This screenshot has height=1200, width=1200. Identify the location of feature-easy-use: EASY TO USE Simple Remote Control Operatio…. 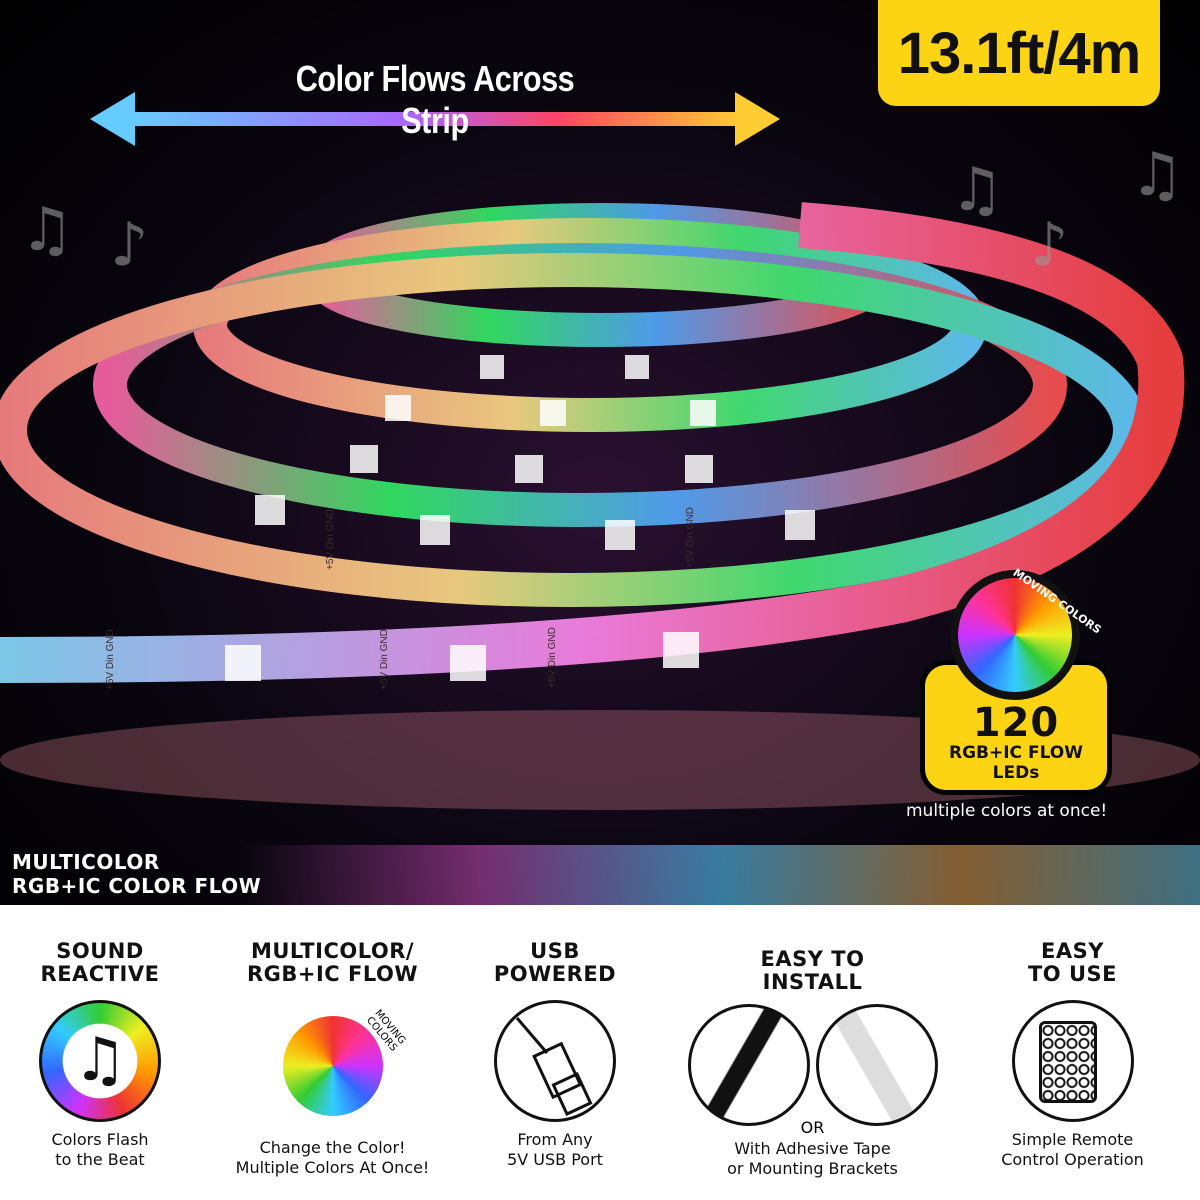
(1072, 1055).